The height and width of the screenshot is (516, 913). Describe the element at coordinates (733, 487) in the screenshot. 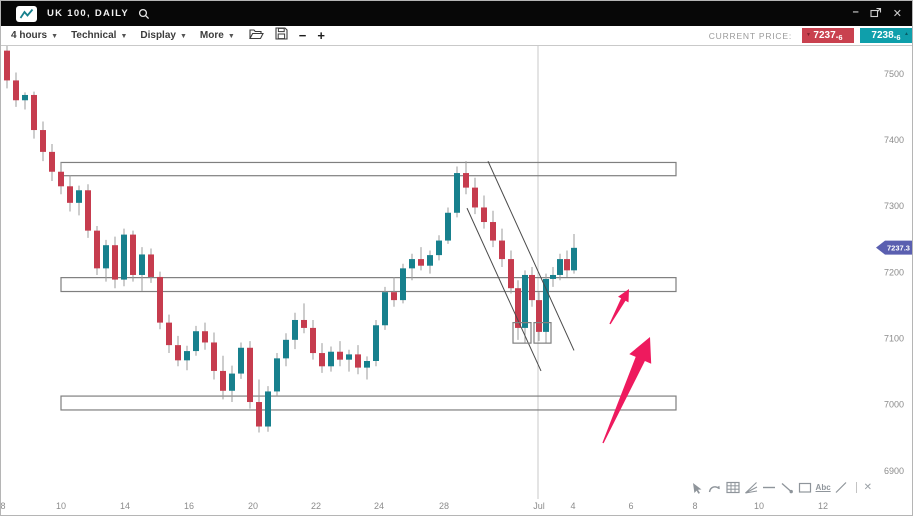

I see `grid-icon` at that location.